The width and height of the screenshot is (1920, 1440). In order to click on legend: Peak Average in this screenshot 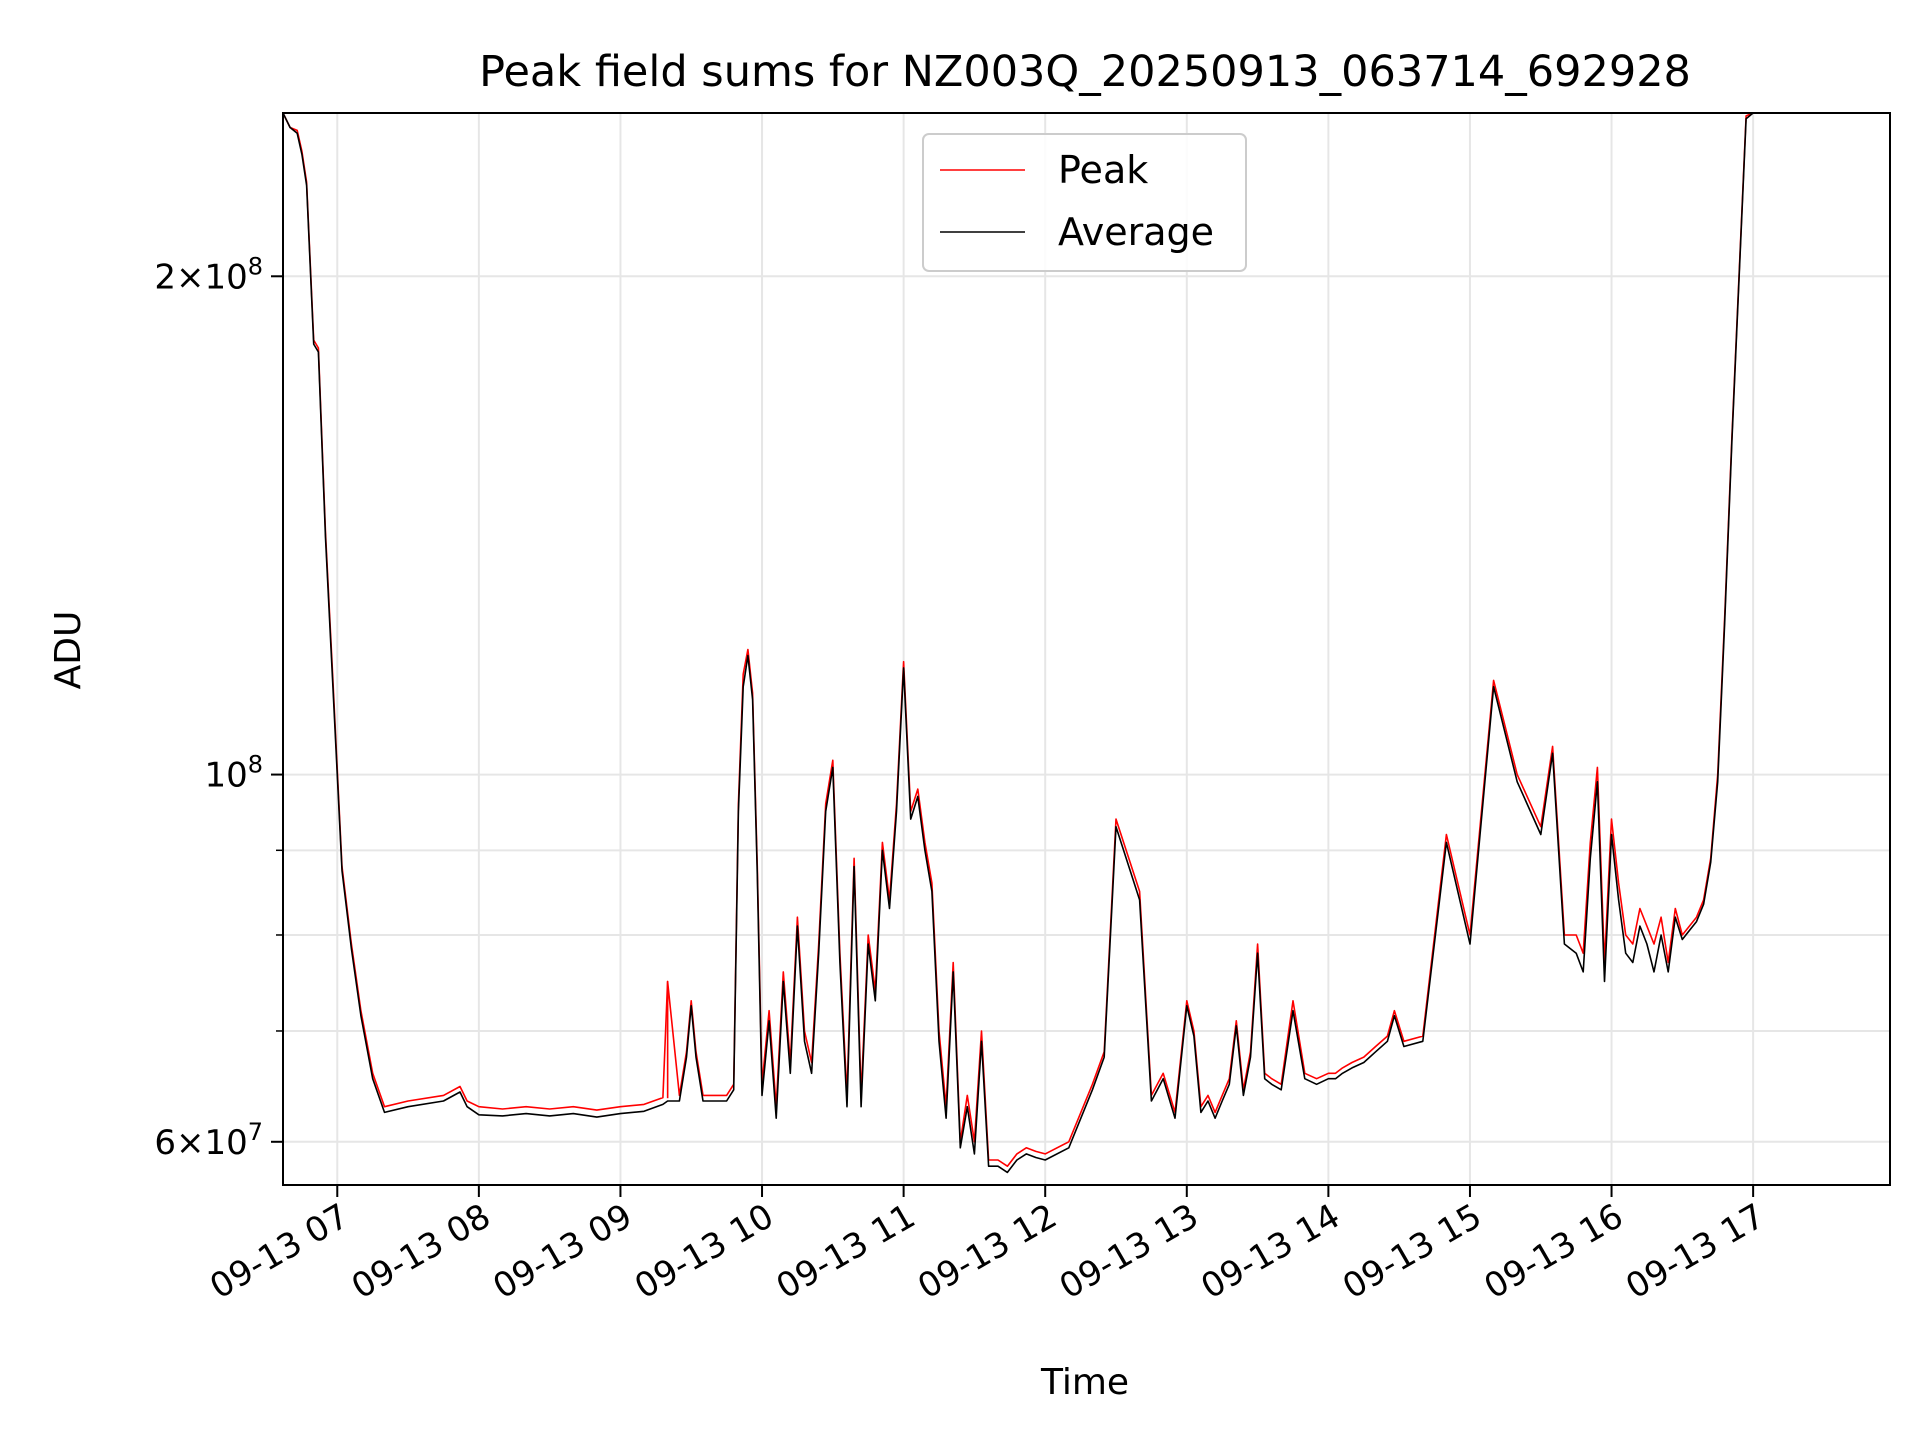, I will do `click(1084, 202)`.